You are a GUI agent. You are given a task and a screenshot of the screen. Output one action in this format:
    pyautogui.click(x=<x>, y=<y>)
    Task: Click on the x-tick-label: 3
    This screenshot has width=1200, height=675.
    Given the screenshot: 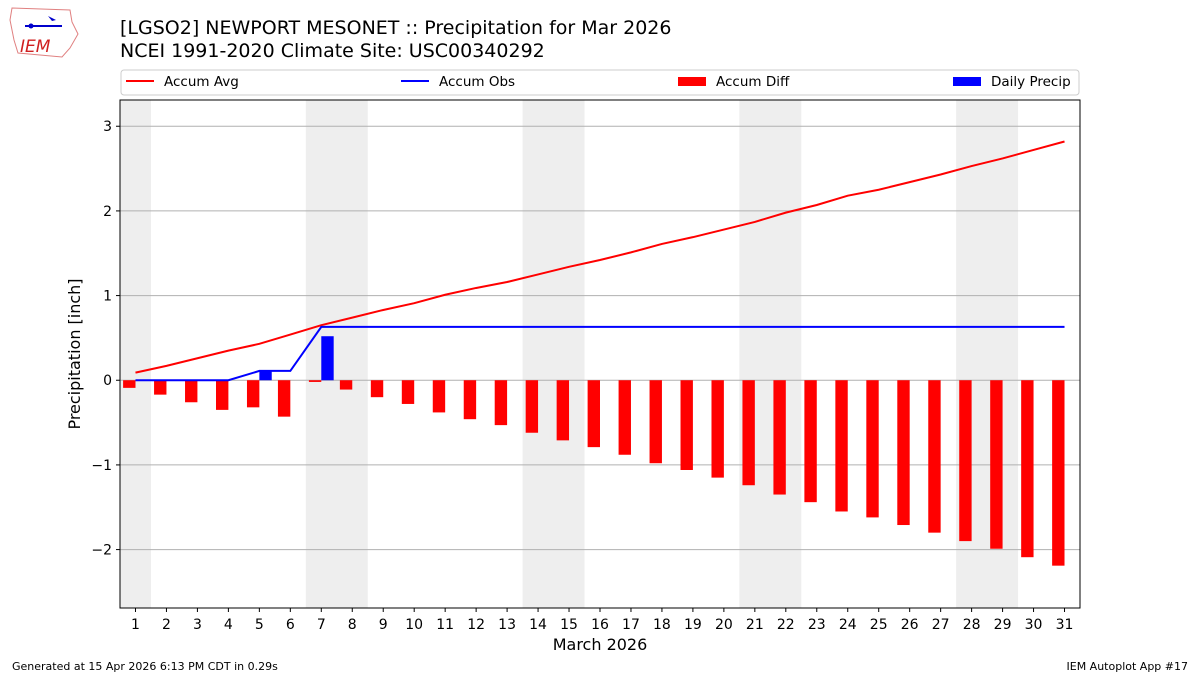 What is the action you would take?
    pyautogui.click(x=197, y=625)
    